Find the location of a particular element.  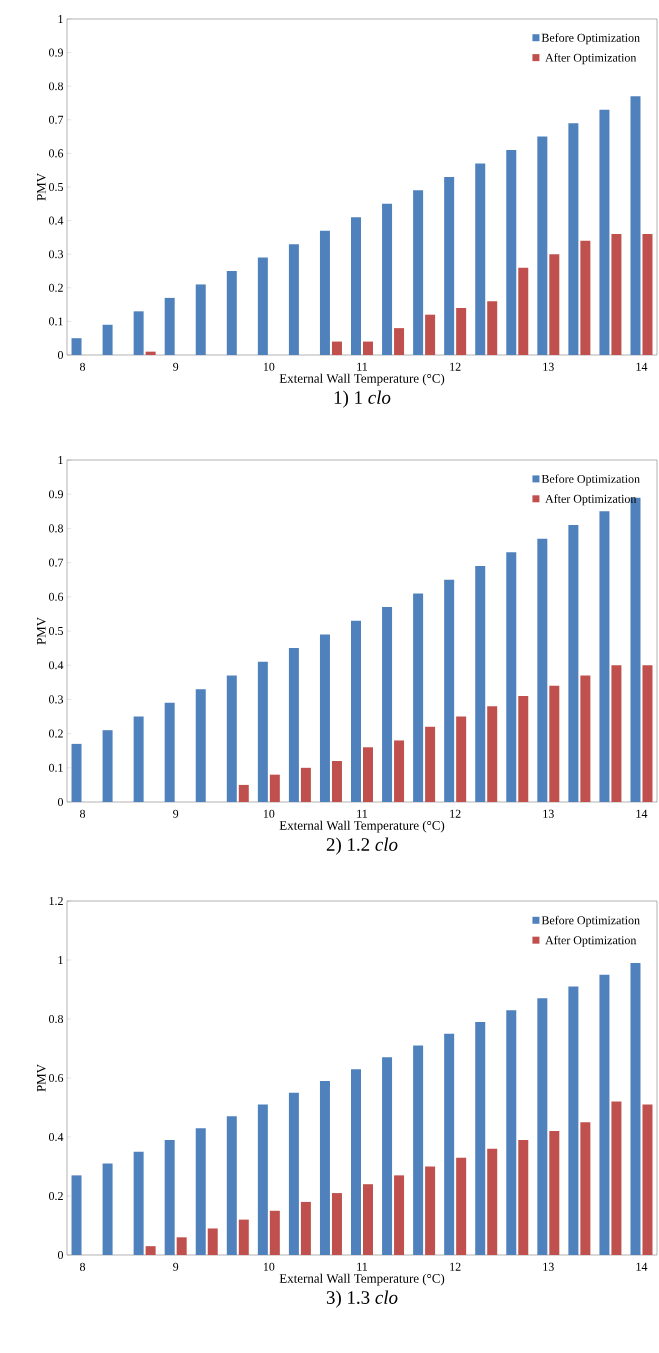

y-tick-label: 0.2 is located at coordinates (55, 287).